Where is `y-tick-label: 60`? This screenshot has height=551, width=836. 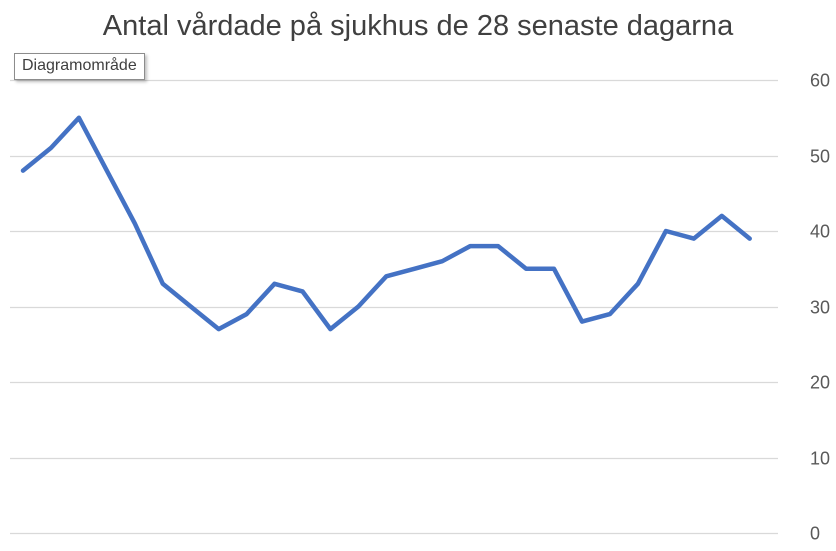 y-tick-label: 60 is located at coordinates (820, 81).